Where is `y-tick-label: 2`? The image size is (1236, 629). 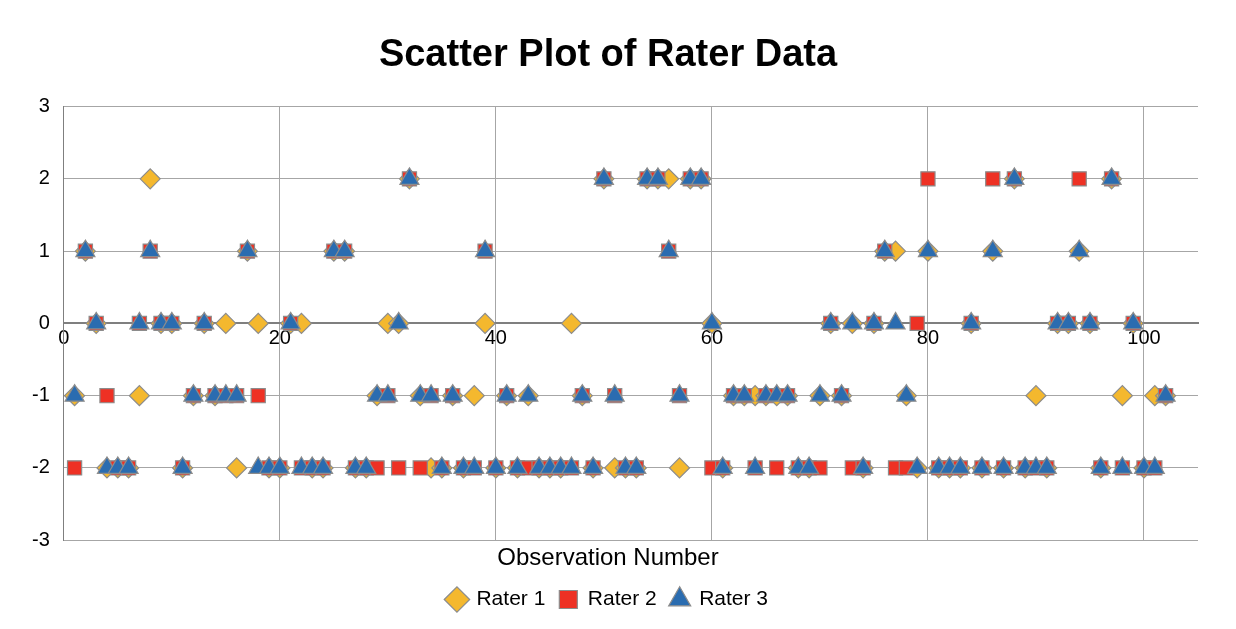 y-tick-label: 2 is located at coordinates (44, 177).